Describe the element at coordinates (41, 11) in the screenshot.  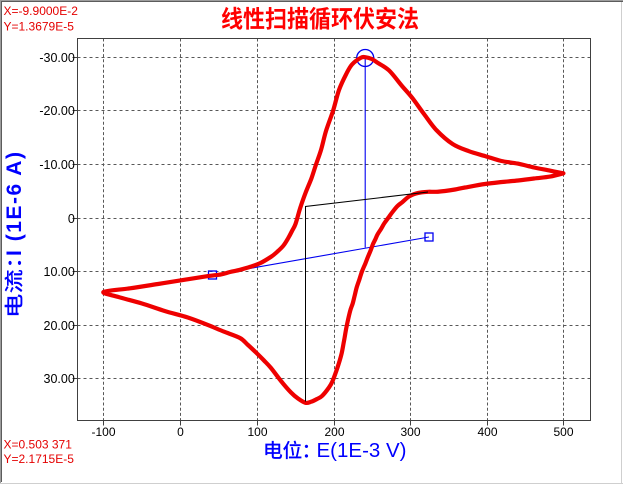
I see `svg-text: X=-9.9000E-2` at that location.